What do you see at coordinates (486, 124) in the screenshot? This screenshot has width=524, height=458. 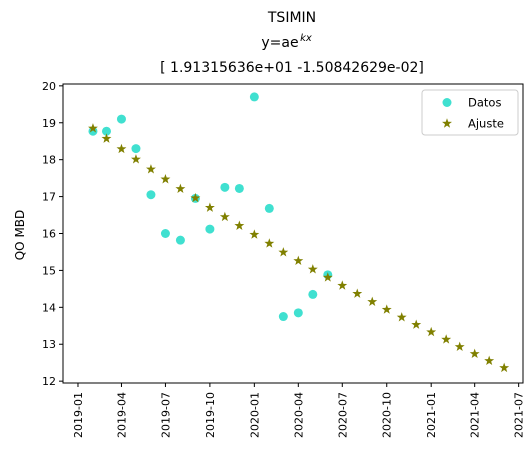 I see `legend-label-ajuste: Ajuste` at bounding box center [486, 124].